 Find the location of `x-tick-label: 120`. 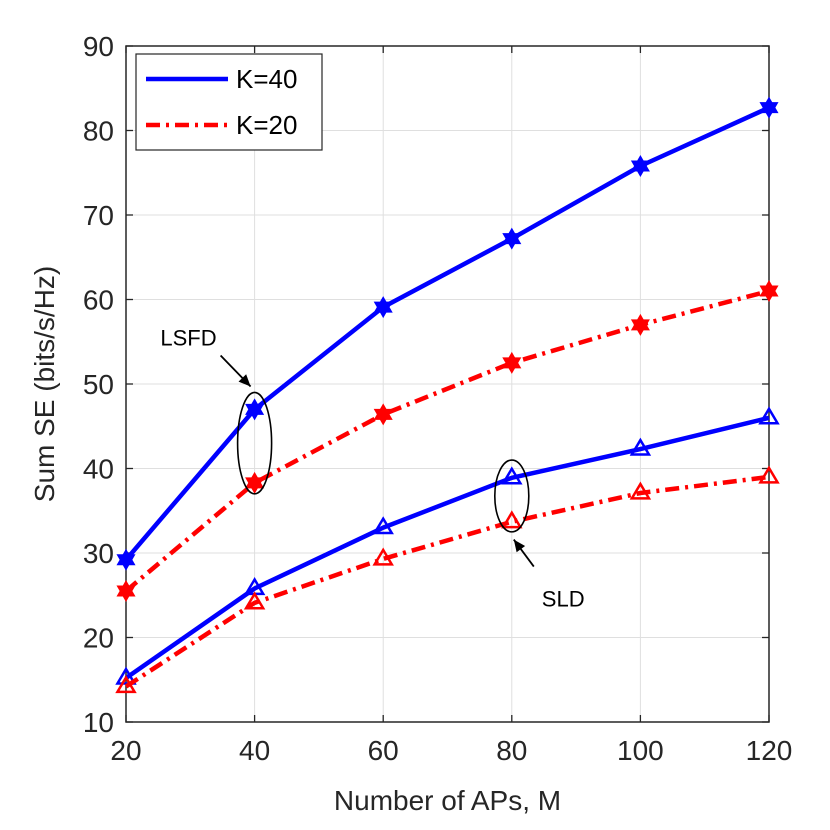

x-tick-label: 120 is located at coordinates (769, 750).